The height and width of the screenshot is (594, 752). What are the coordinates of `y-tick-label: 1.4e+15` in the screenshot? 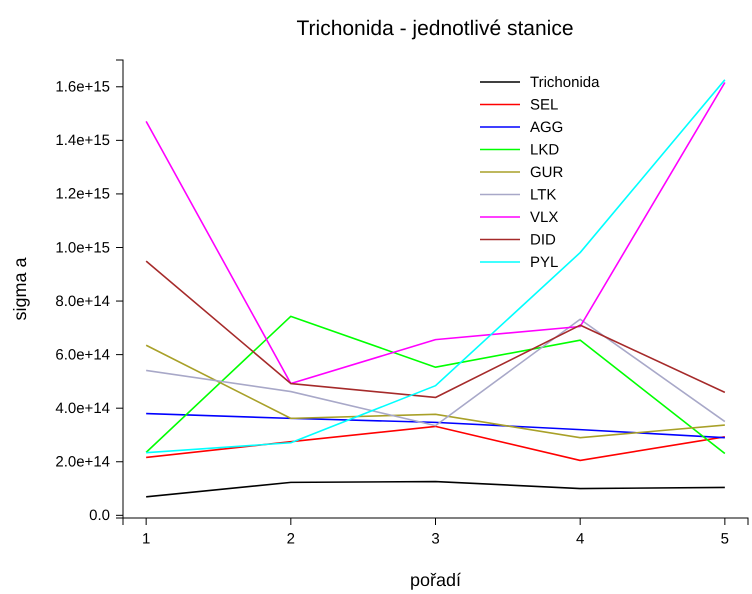 It's located at (82, 141).